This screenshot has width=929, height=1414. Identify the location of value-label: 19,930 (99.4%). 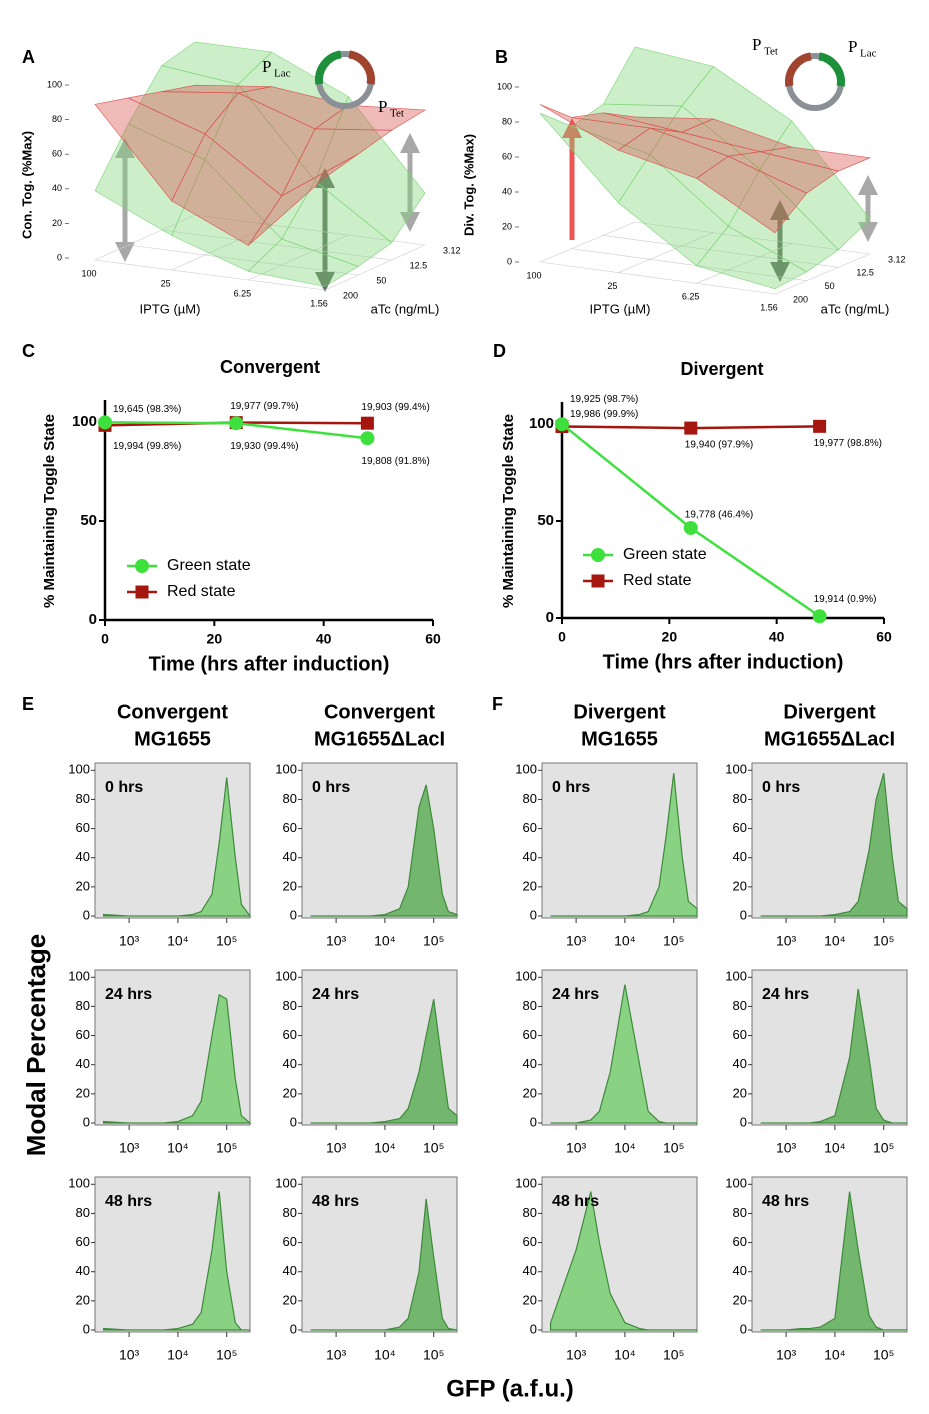
(264, 446).